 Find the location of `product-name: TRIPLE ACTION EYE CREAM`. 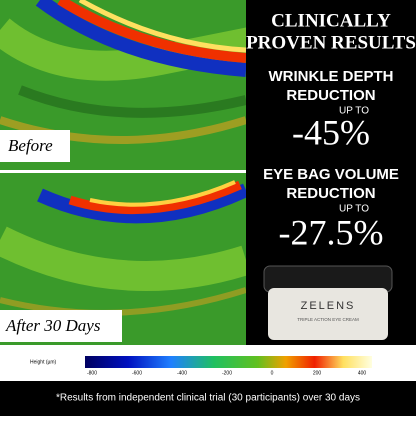

product-name: TRIPLE ACTION EYE CREAM is located at coordinates (328, 319).